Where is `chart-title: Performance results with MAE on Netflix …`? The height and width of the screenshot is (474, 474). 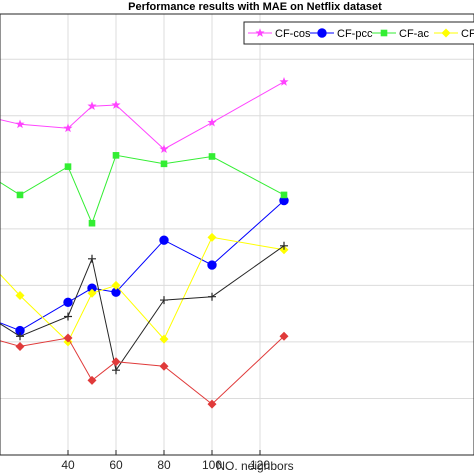
chart-title: Performance results with MAE on Netflix … is located at coordinates (255, 7).